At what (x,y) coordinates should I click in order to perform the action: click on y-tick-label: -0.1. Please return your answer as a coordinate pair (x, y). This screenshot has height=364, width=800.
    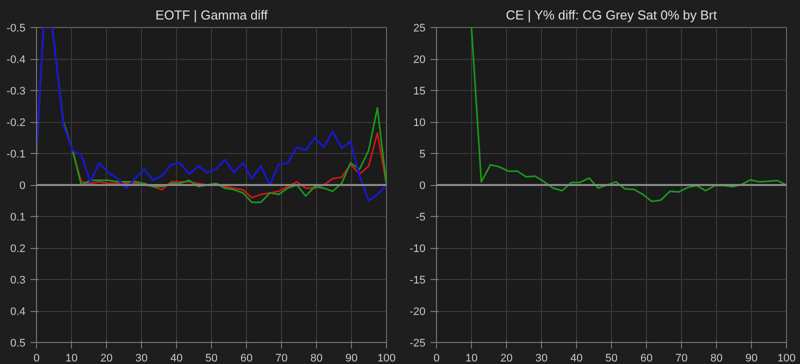
    Looking at the image, I should click on (16, 154).